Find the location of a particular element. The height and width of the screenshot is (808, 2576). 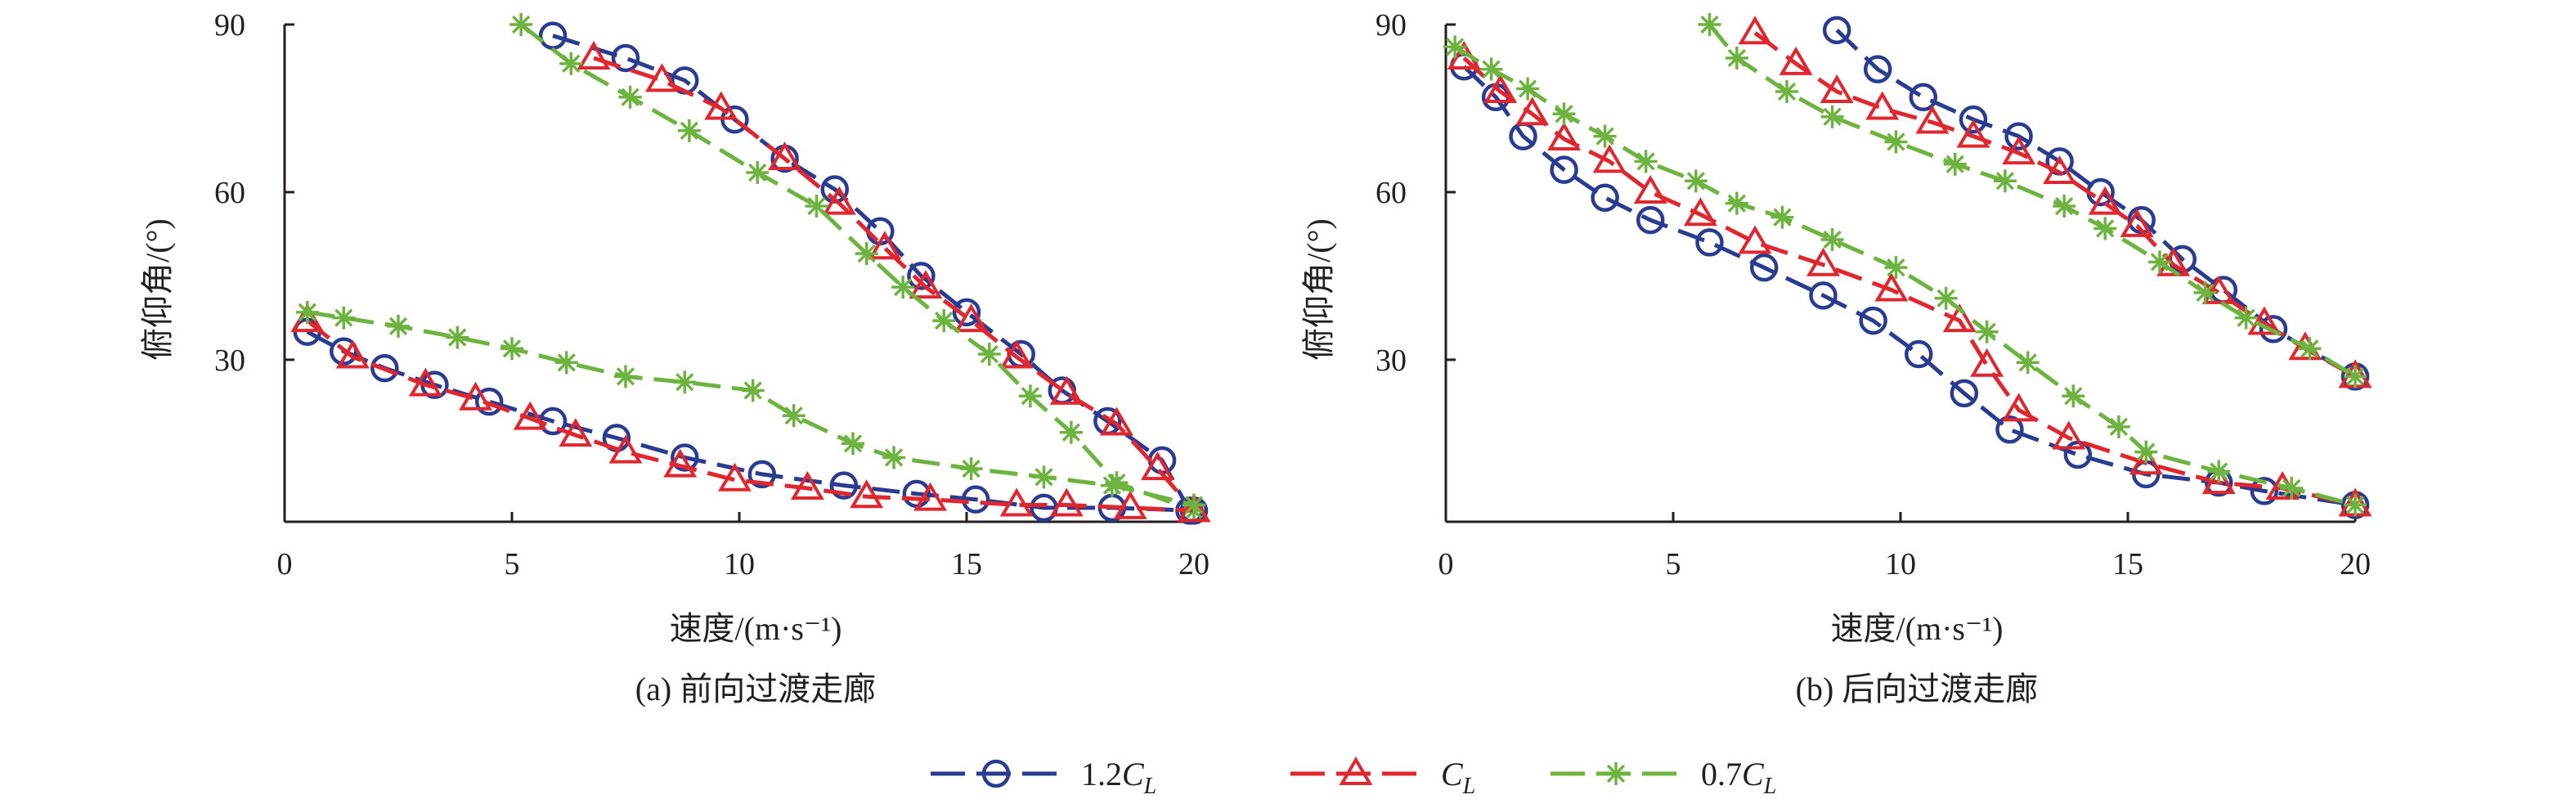

x-tick-label: 5 is located at coordinates (1673, 564).